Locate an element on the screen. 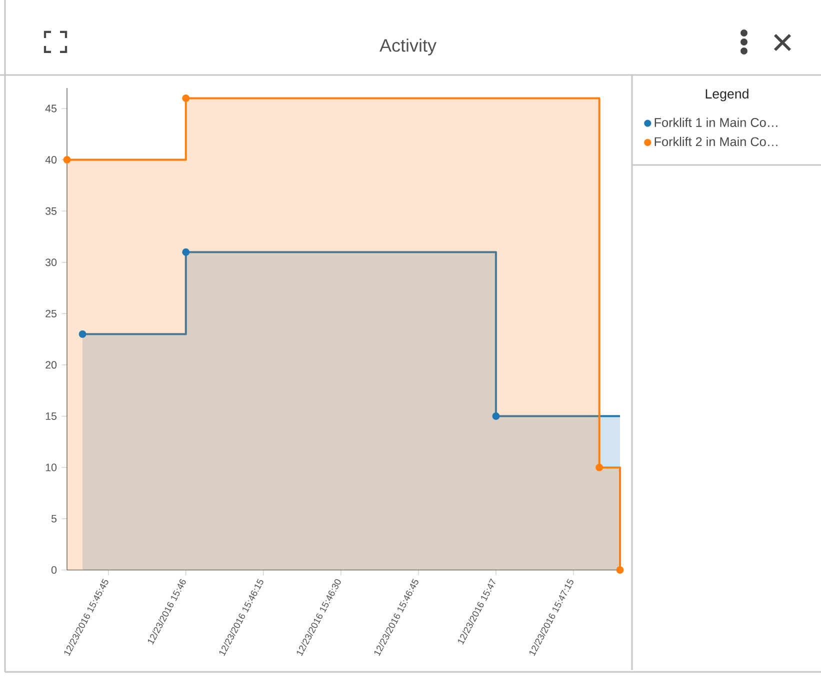 This screenshot has height=678, width=821. y-tick-label: 25 is located at coordinates (51, 314).